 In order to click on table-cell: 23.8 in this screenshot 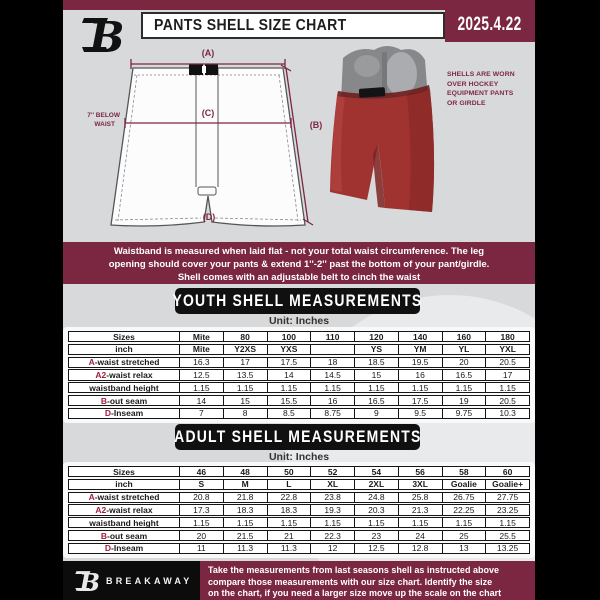, I will do `click(332, 497)`.